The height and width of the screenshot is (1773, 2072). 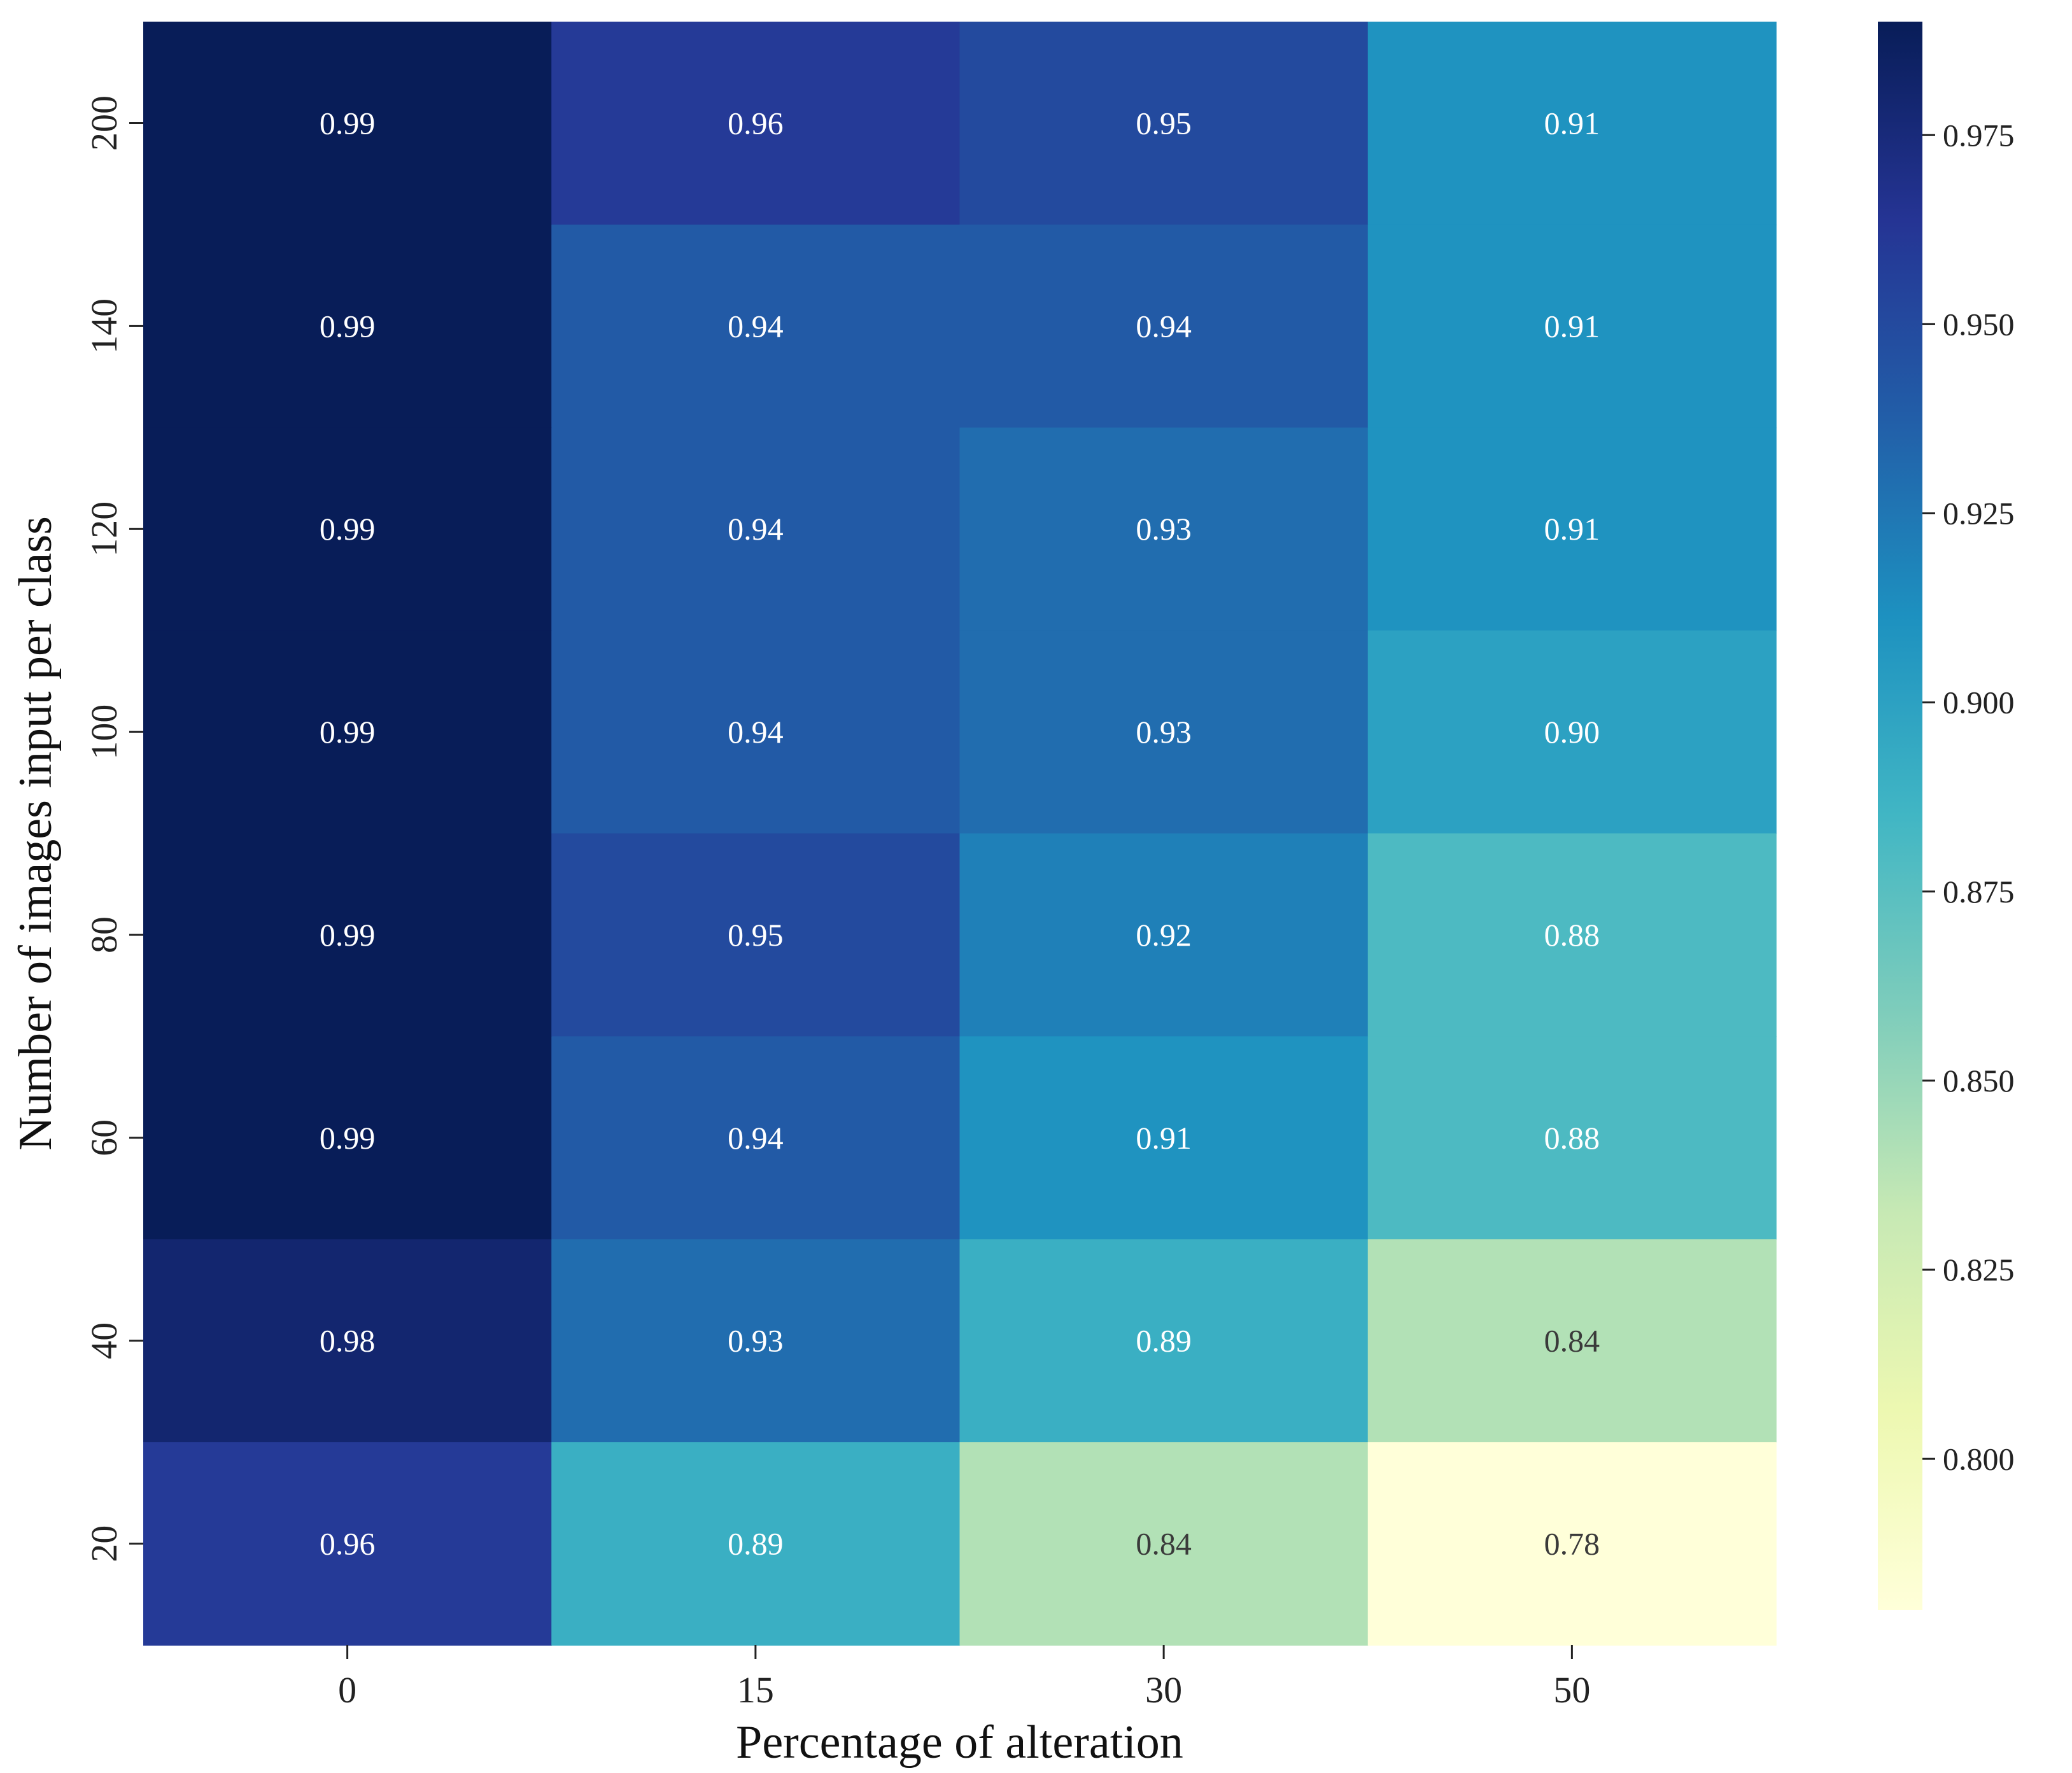 What do you see at coordinates (1979, 1269) in the screenshot?
I see `colorbar-tick-label-1: 0.825` at bounding box center [1979, 1269].